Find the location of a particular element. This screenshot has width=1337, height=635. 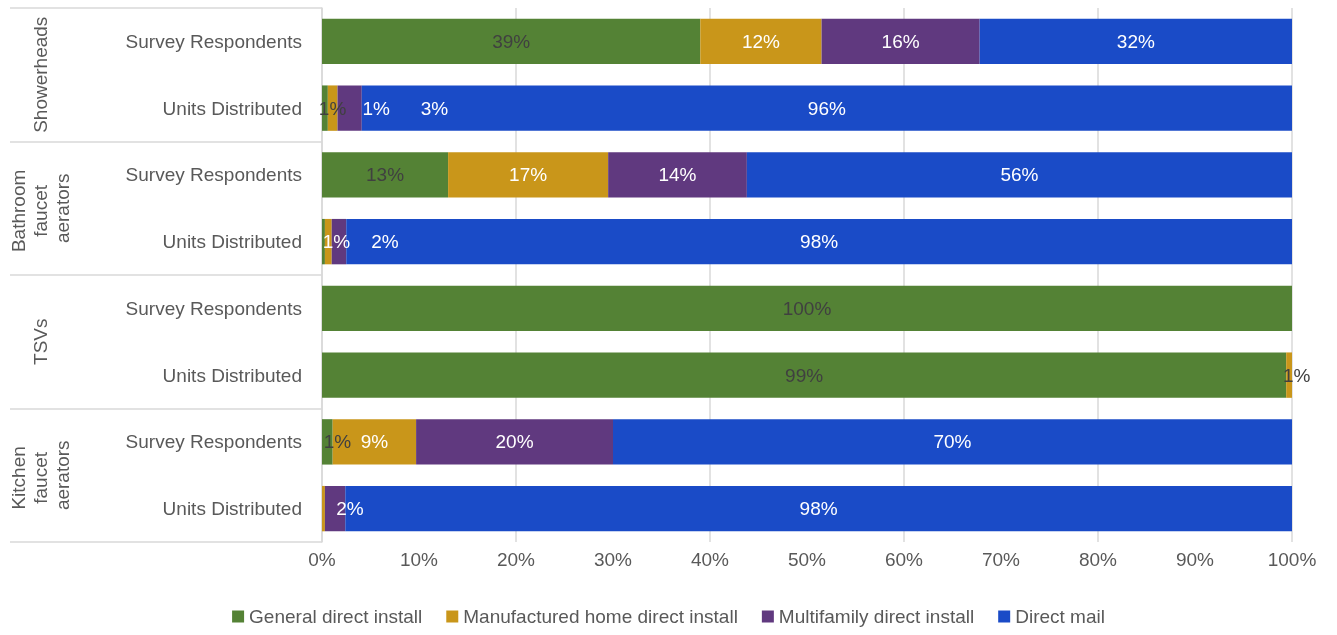

data-label: 100% is located at coordinates (807, 308).